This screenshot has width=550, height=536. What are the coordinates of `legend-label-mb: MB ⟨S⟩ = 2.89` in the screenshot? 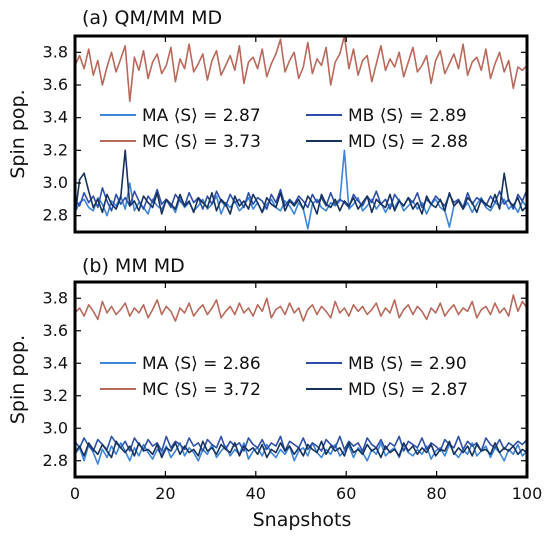 It's located at (407, 116).